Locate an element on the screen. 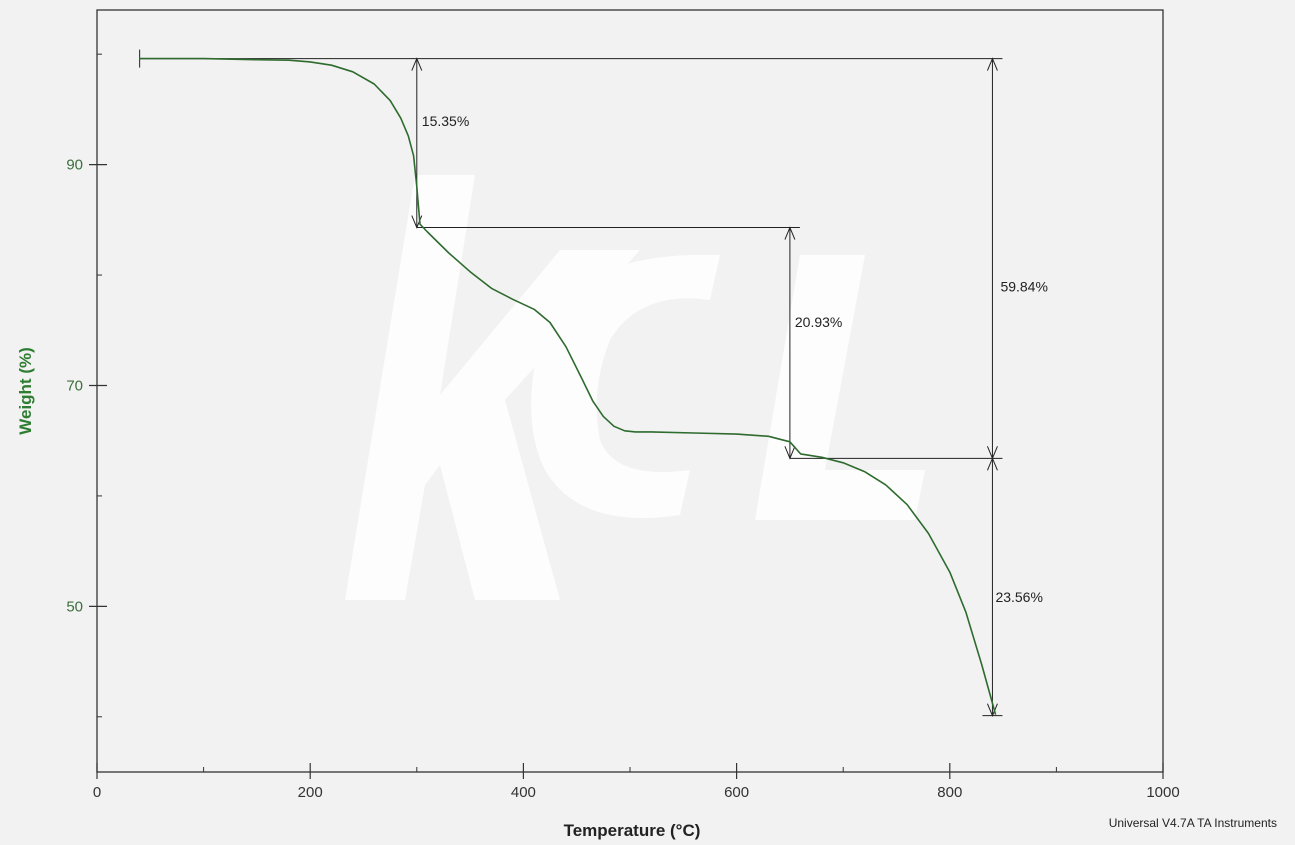 Image resolution: width=1295 pixels, height=845 pixels. x-tick-label: 400 is located at coordinates (523, 792).